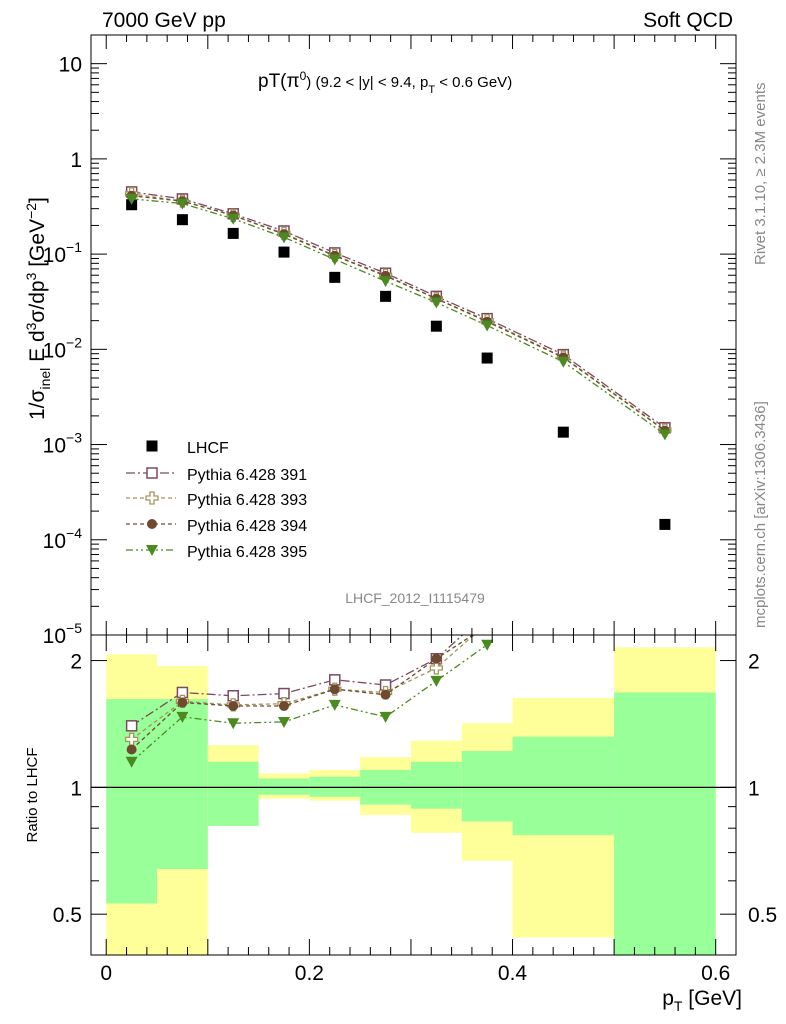 The height and width of the screenshot is (1024, 786). Describe the element at coordinates (76, 788) in the screenshot. I see `ratio-y-tick-label-left: 1` at that location.